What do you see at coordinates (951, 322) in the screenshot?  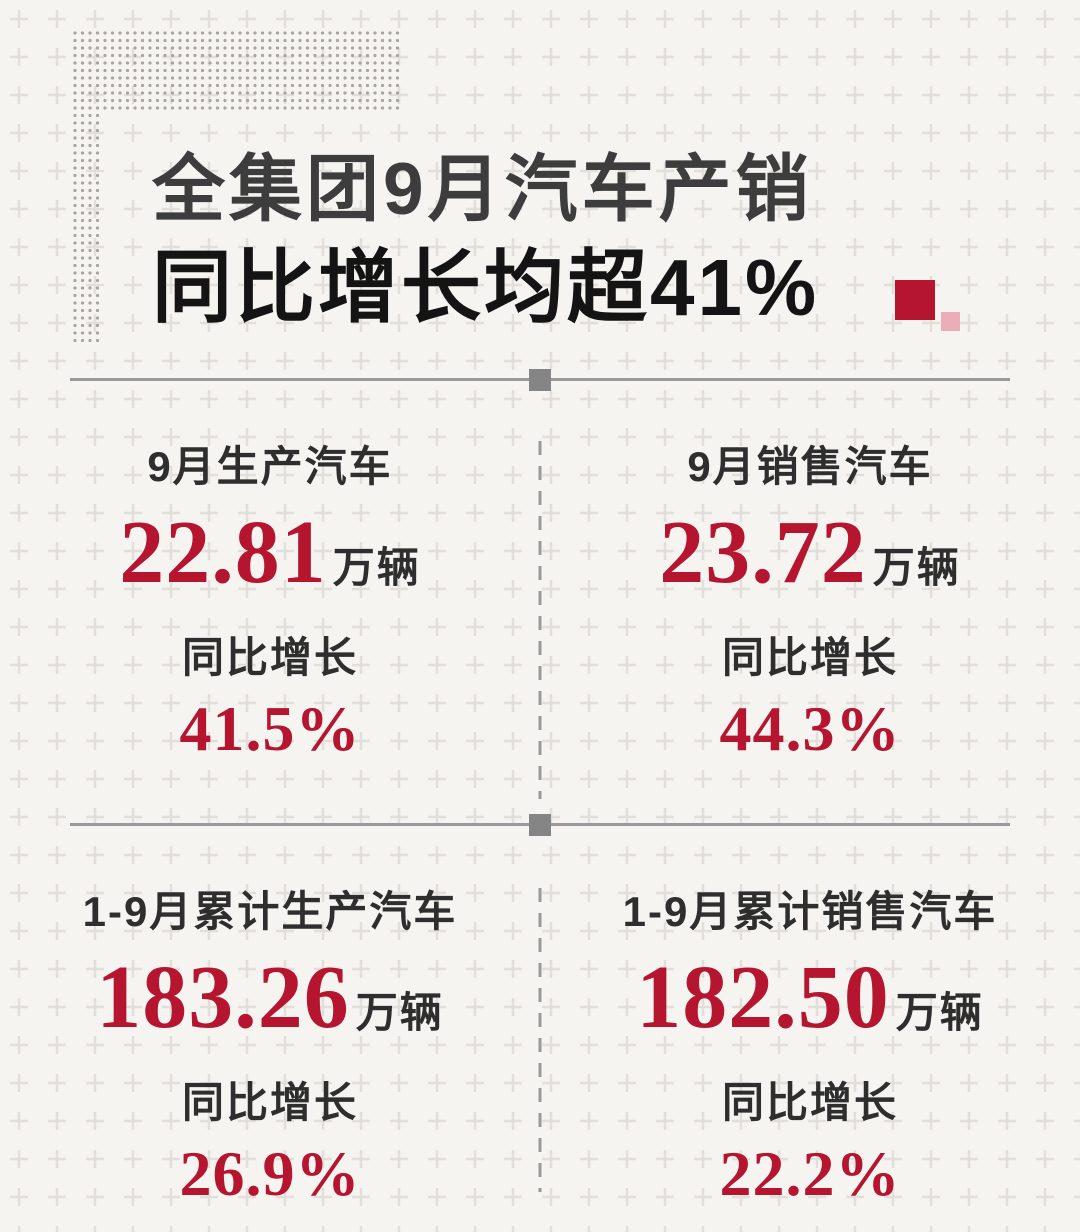 I see `pink-square-decor` at bounding box center [951, 322].